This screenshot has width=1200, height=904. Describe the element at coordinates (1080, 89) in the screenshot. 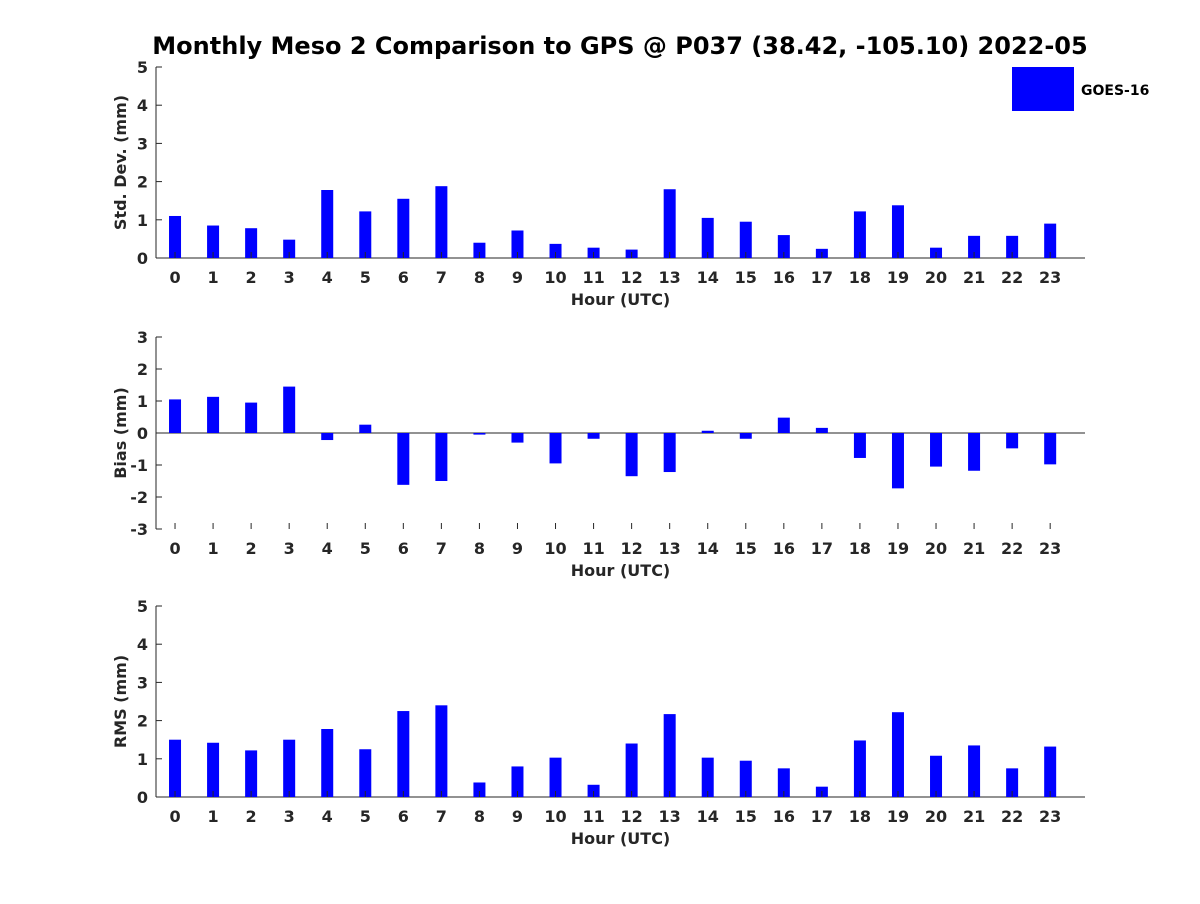

I see `legend: GOES-16` at that location.